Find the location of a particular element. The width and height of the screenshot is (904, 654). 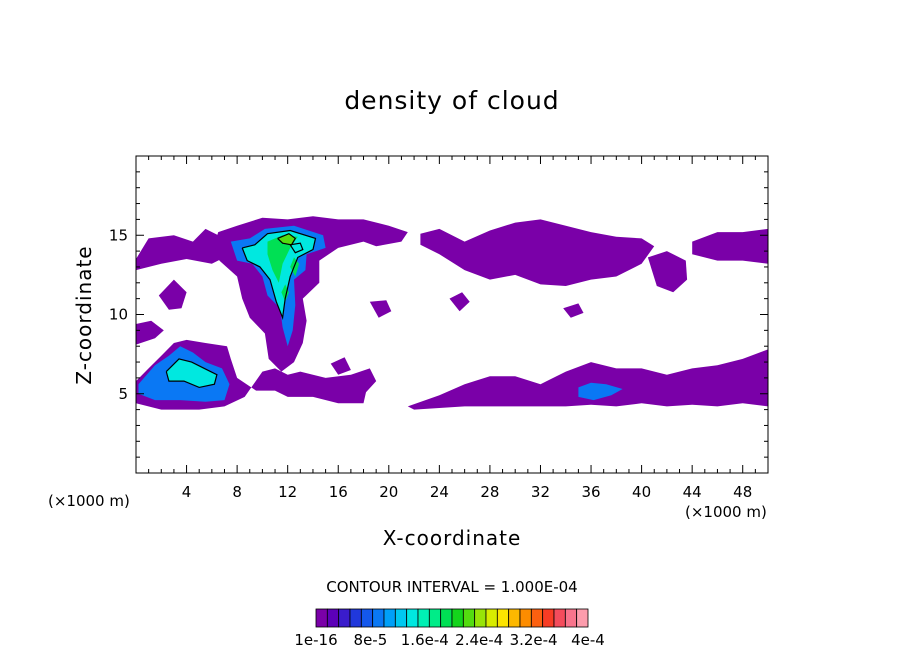

x-tick-label-36: 36 is located at coordinates (590, 492).